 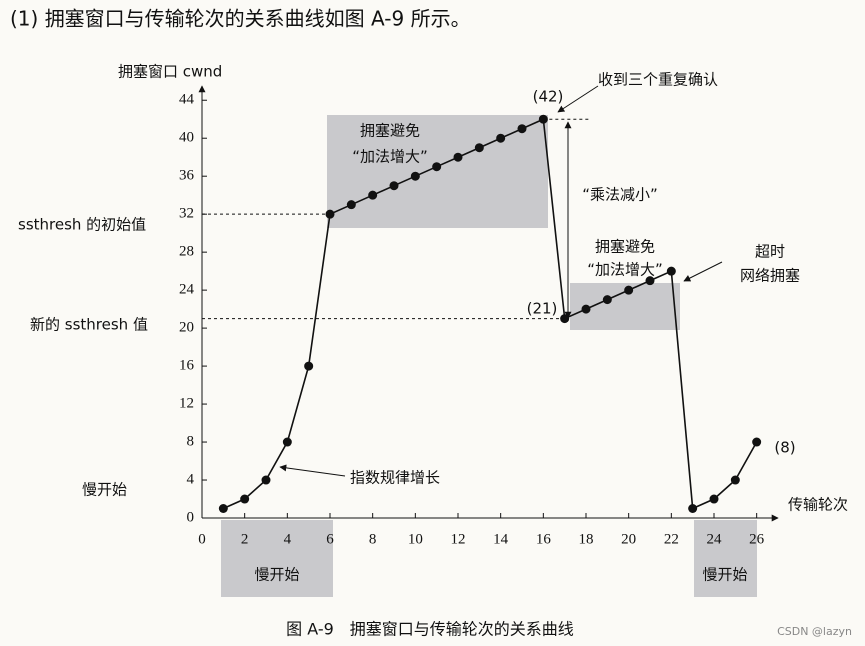 I want to click on y-tick-label: 24, so click(x=187, y=290).